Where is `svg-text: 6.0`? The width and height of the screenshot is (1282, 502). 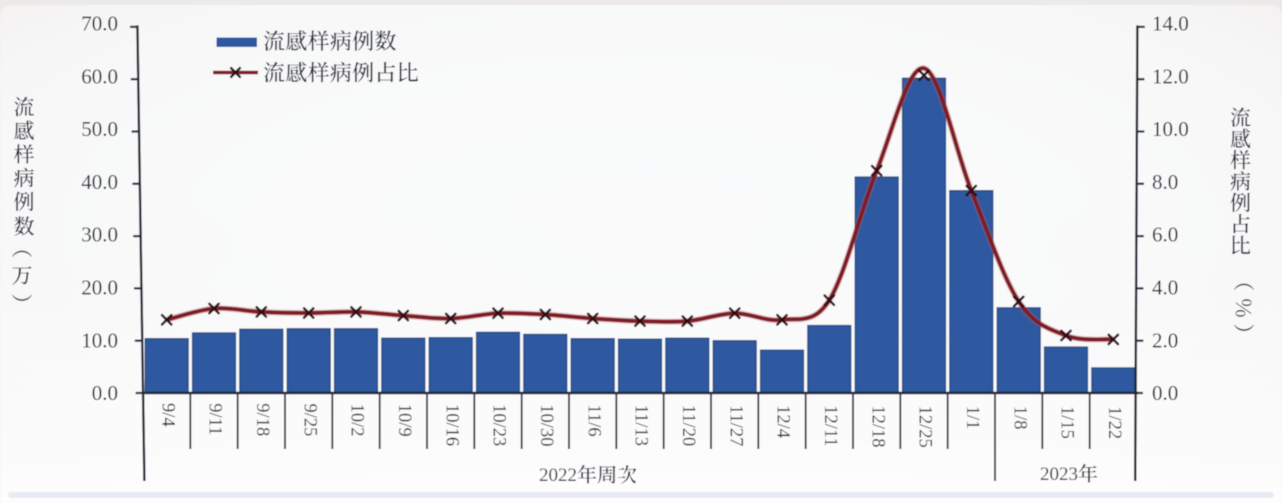
svg-text: 6.0 is located at coordinates (1165, 235).